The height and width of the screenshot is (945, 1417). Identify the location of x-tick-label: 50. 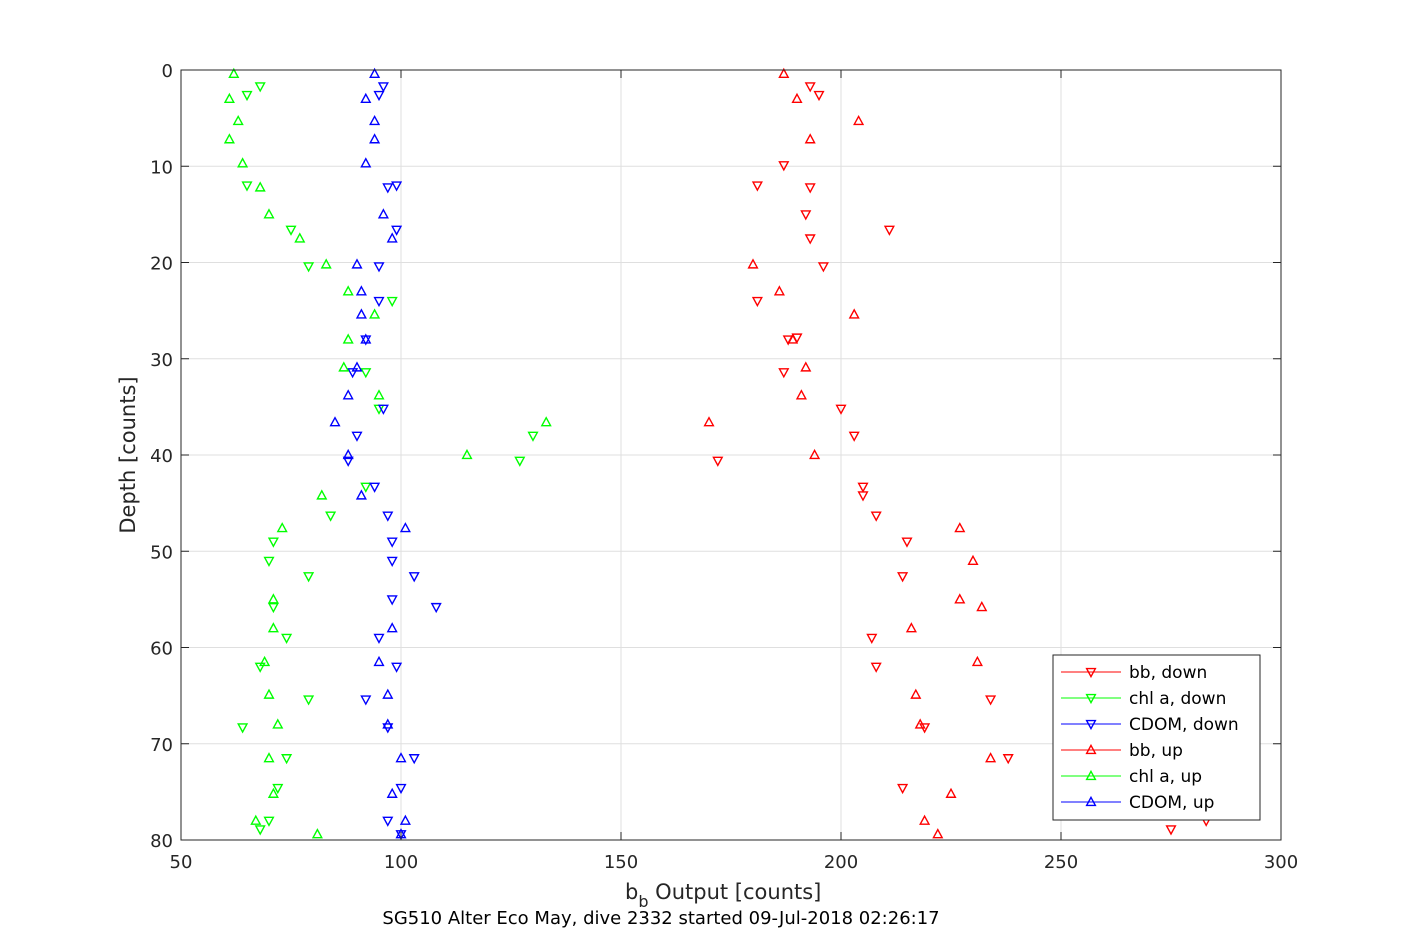
(181, 862).